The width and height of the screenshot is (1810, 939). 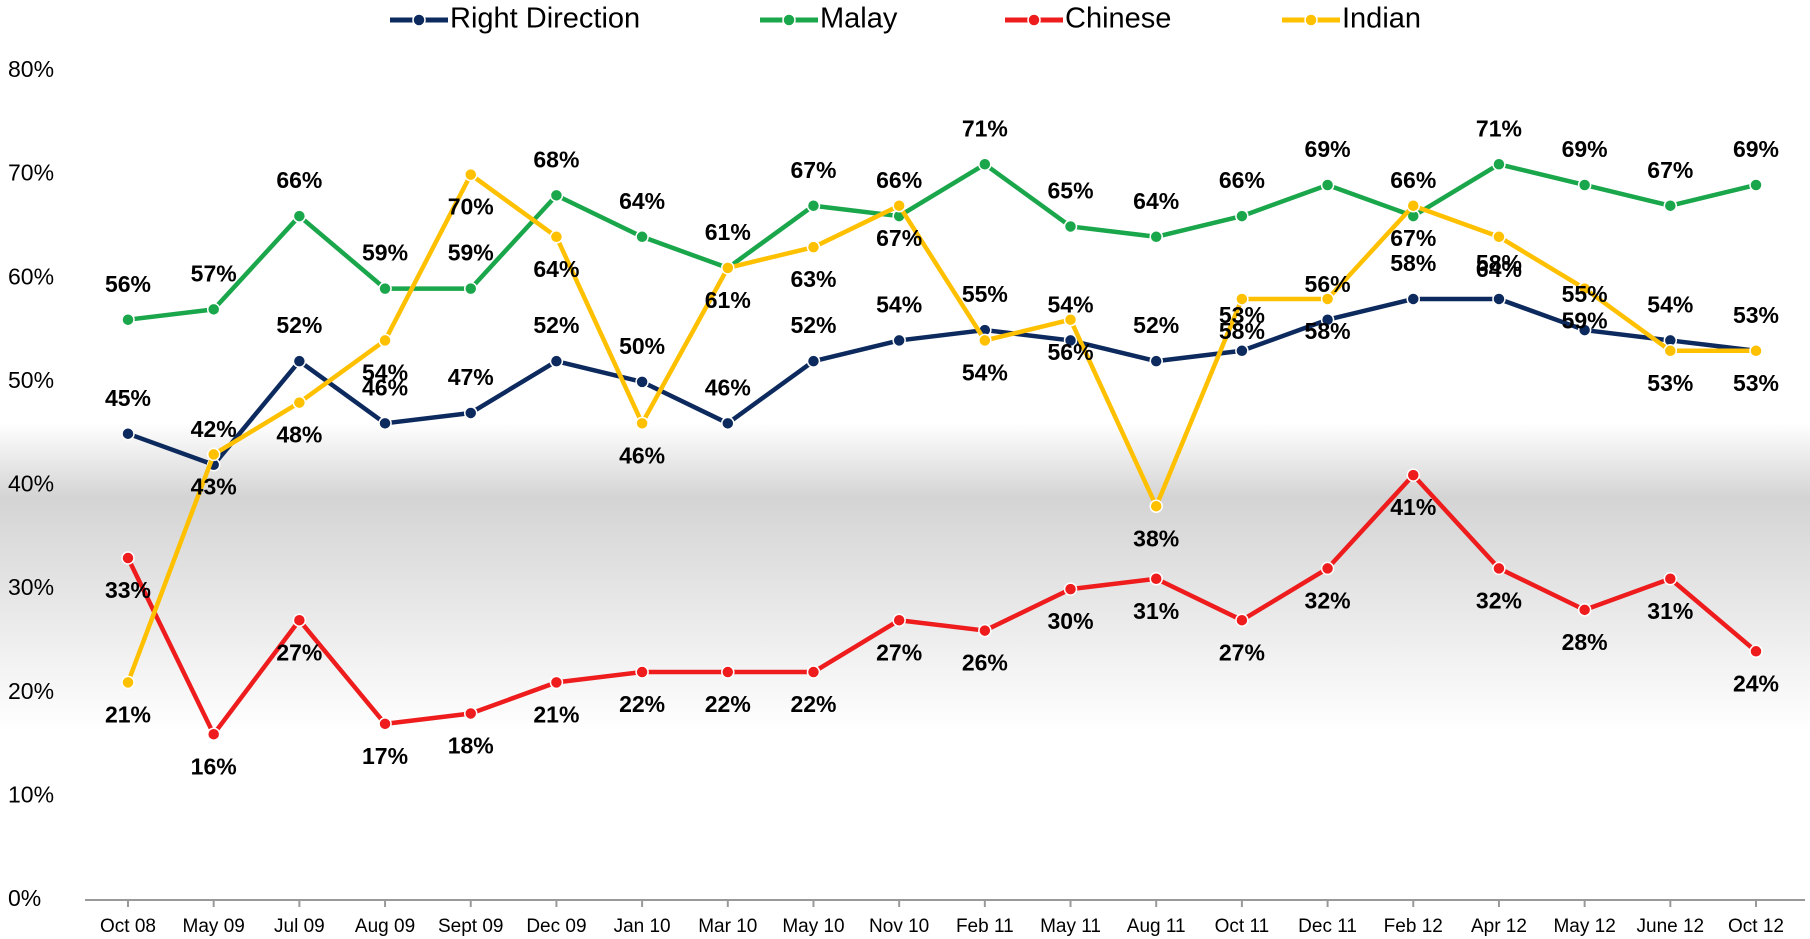 I want to click on data-label: 45%, so click(x=128, y=398).